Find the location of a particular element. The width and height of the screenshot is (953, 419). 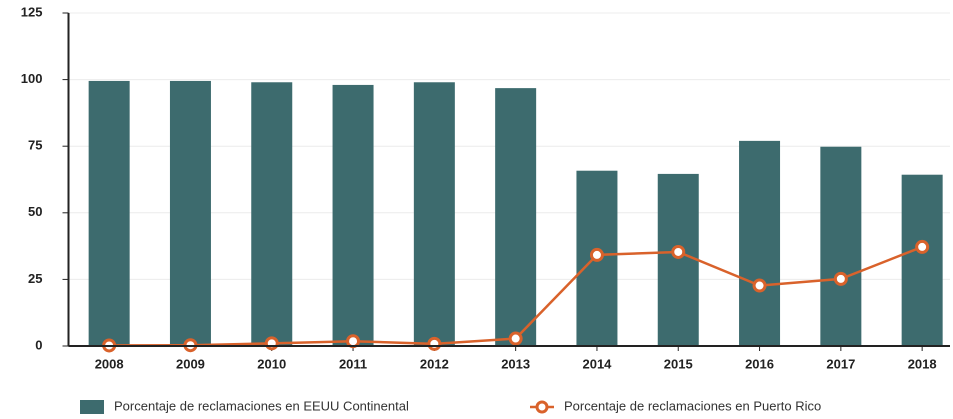

x-tick-label: 2013 is located at coordinates (515, 363).